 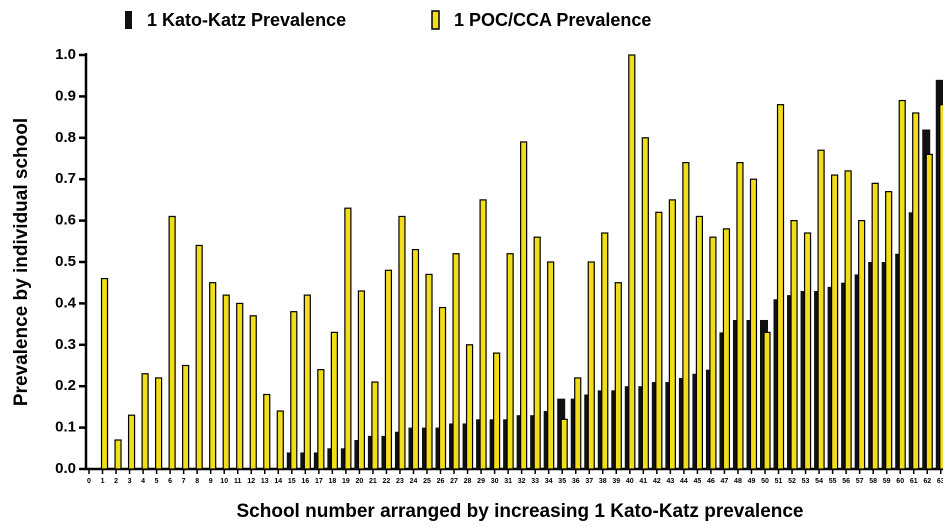 I want to click on y-tick-label: 0.2, so click(x=65, y=385).